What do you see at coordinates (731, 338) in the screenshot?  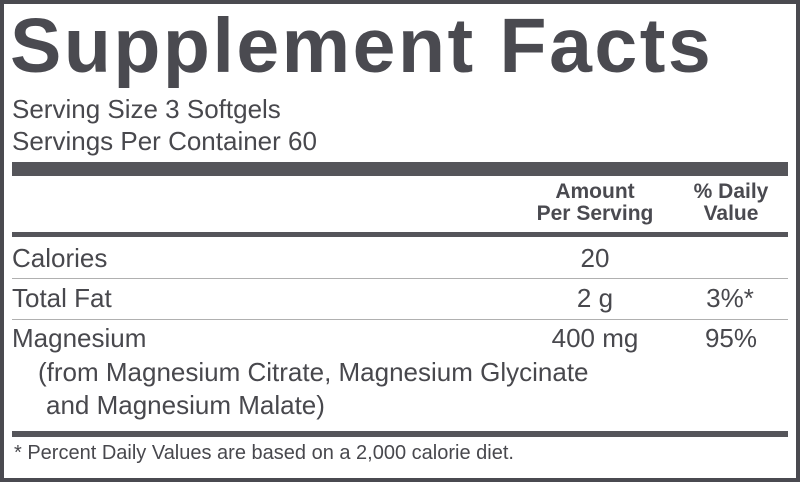 I see `row-magnesium-dv: 95%` at bounding box center [731, 338].